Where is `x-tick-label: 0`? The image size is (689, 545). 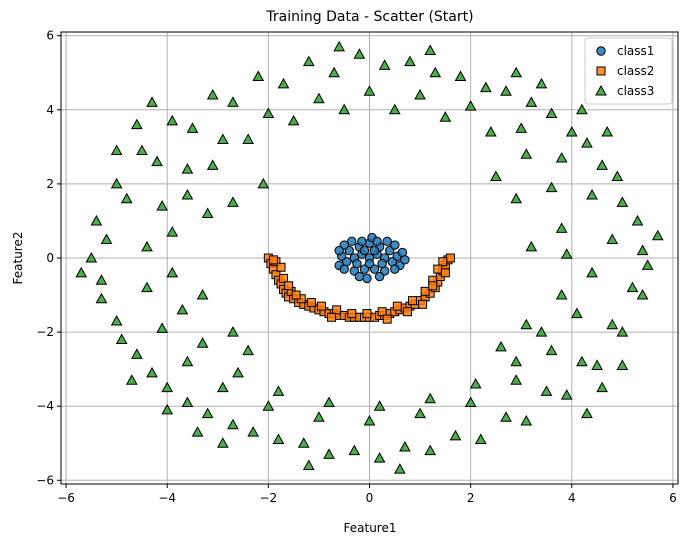
x-tick-label: 0 is located at coordinates (370, 498).